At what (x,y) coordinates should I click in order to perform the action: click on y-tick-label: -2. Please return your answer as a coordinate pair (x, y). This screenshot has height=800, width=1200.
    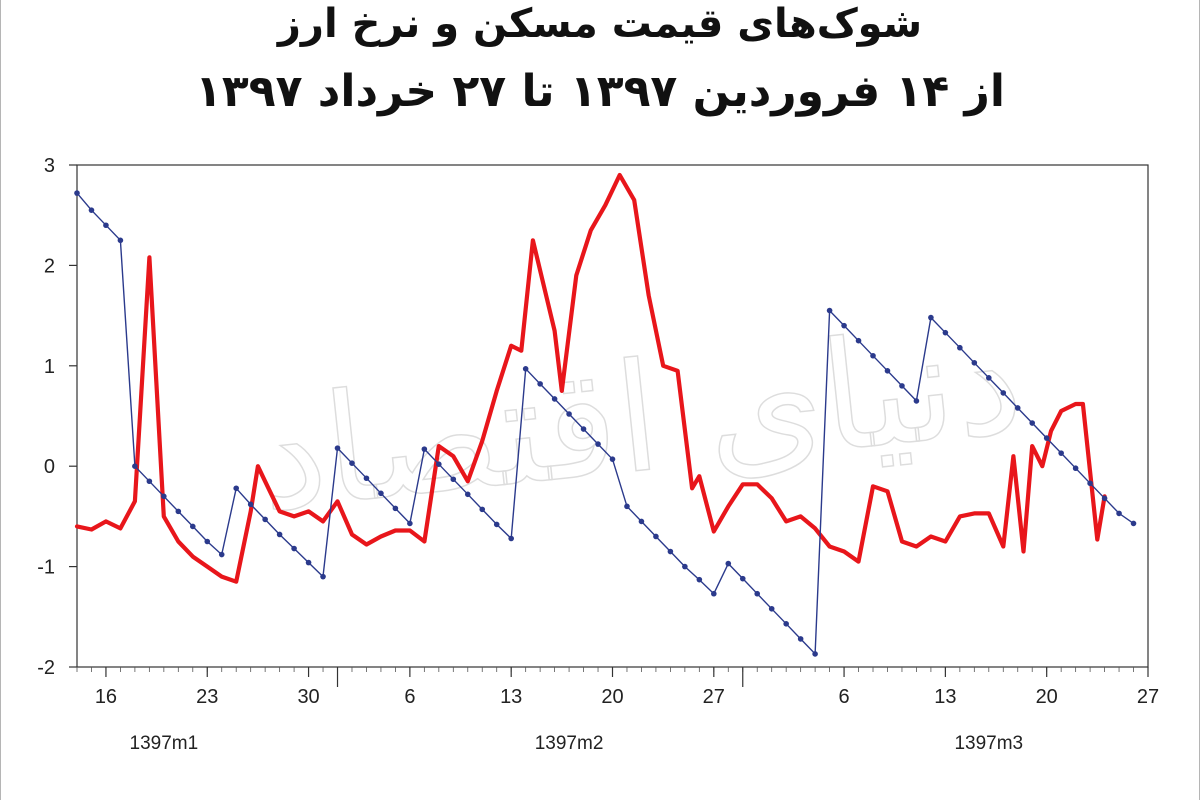
    Looking at the image, I should click on (46, 668).